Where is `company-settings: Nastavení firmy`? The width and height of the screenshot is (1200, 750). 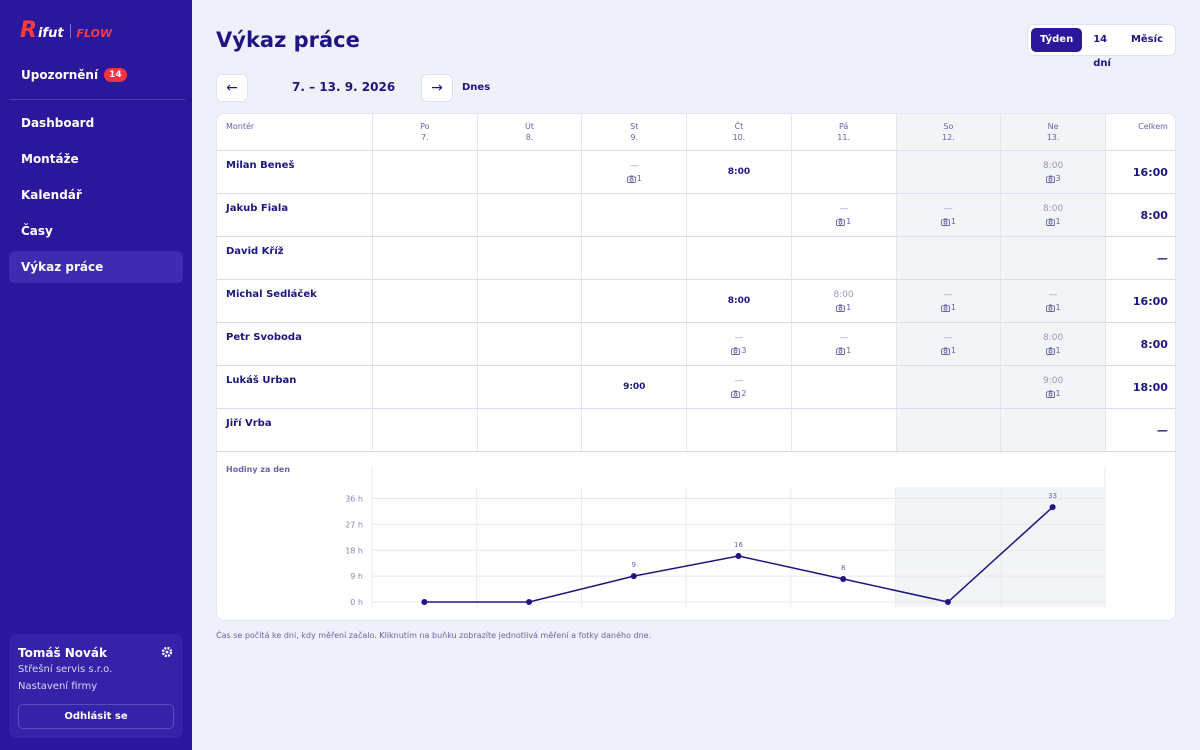 company-settings: Nastavení firmy is located at coordinates (58, 686).